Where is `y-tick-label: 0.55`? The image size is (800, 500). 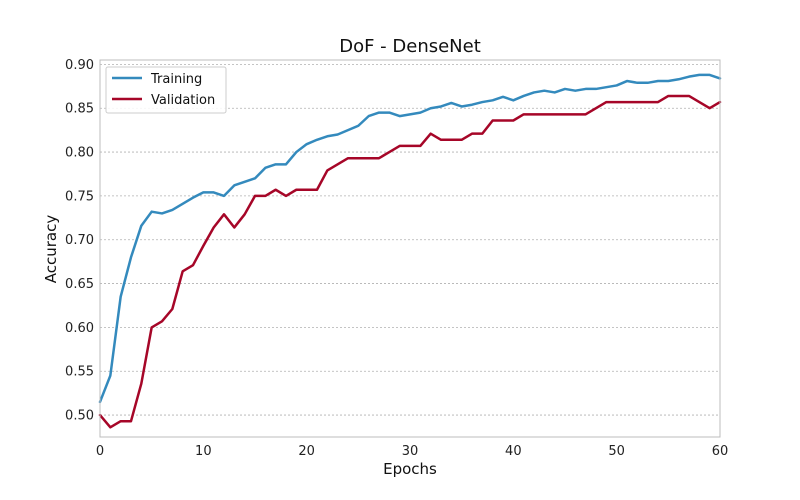
y-tick-label: 0.55 is located at coordinates (79, 372).